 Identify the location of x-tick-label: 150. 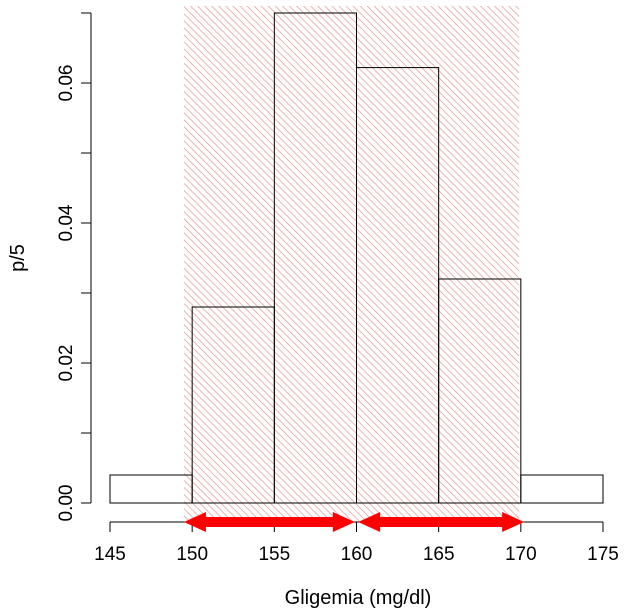
(192, 554).